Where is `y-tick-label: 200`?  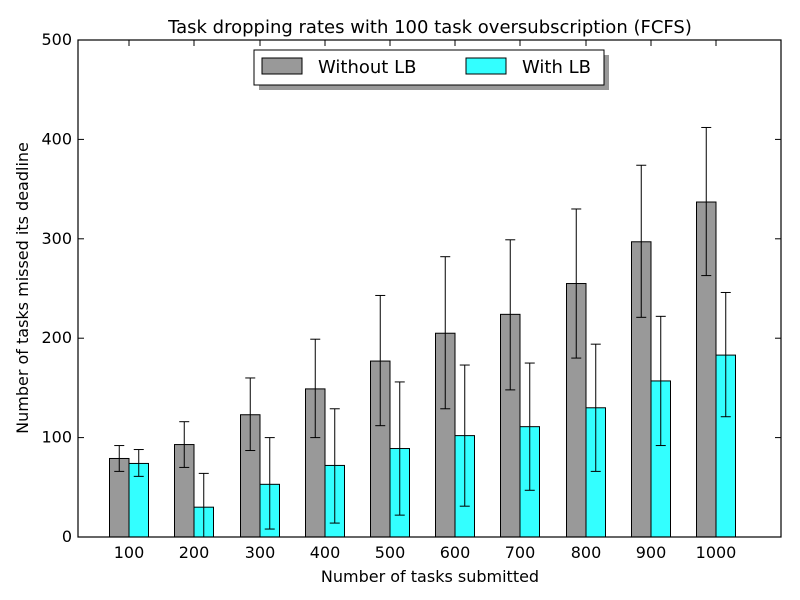 y-tick-label: 200 is located at coordinates (56, 337).